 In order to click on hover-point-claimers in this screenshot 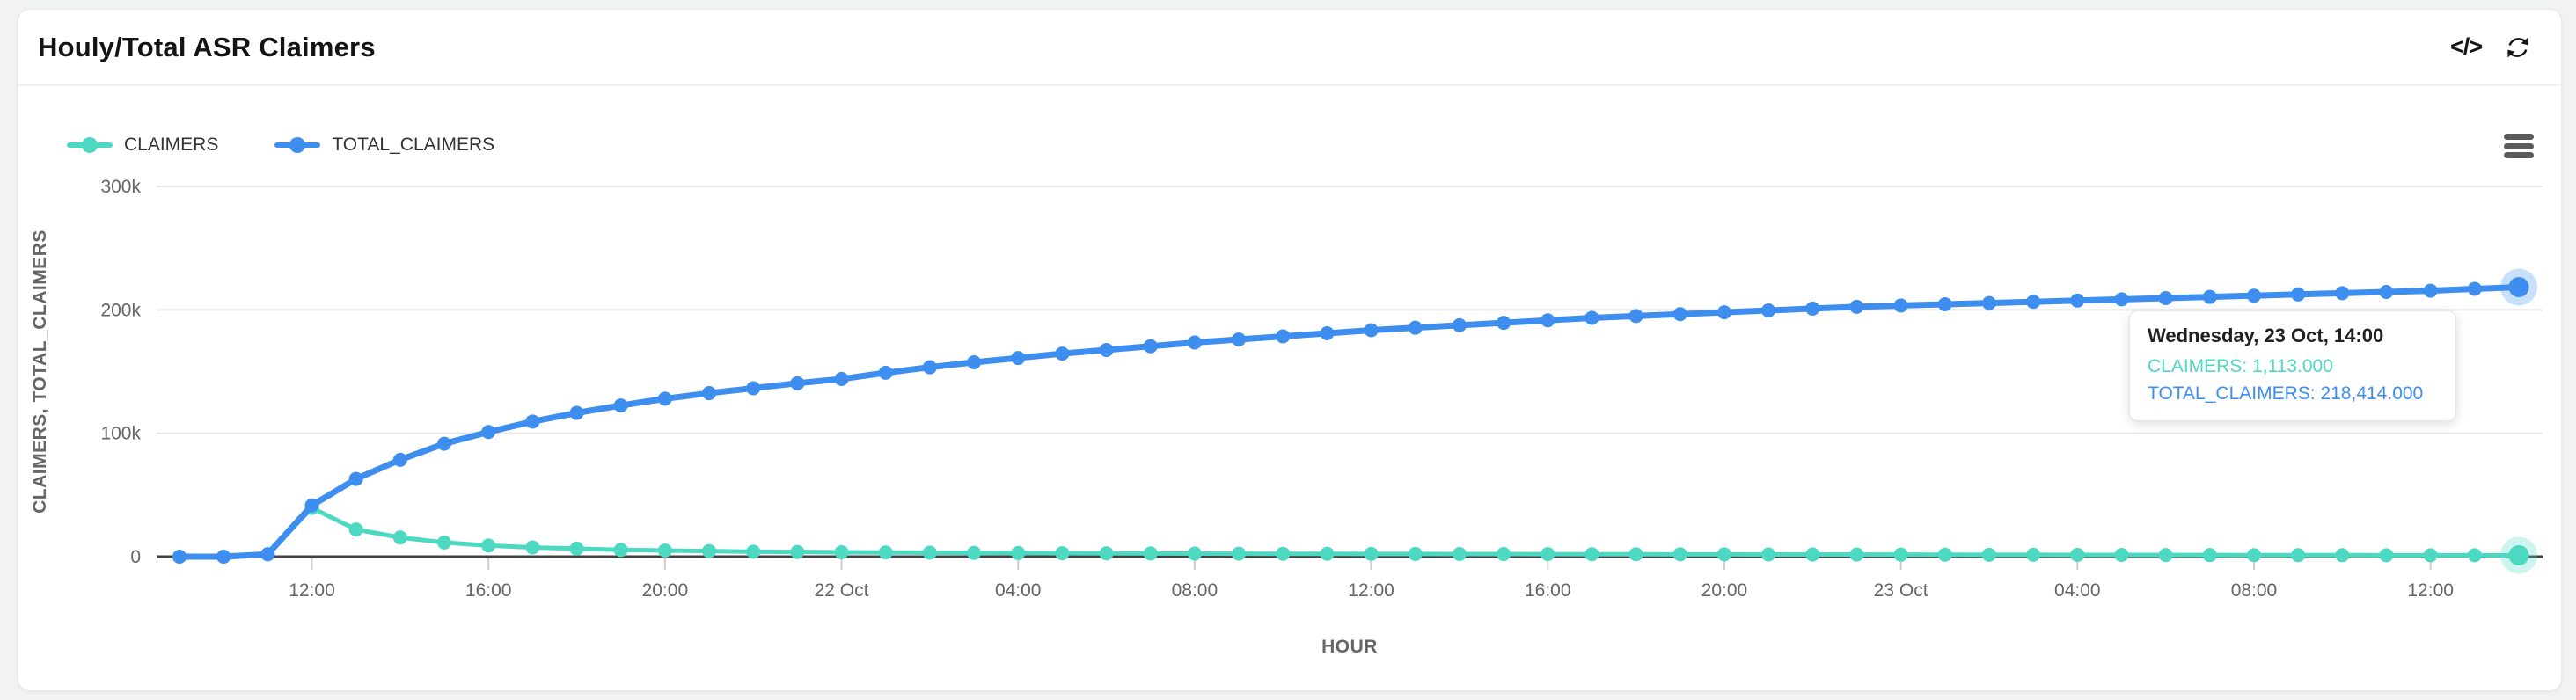, I will do `click(2518, 555)`.